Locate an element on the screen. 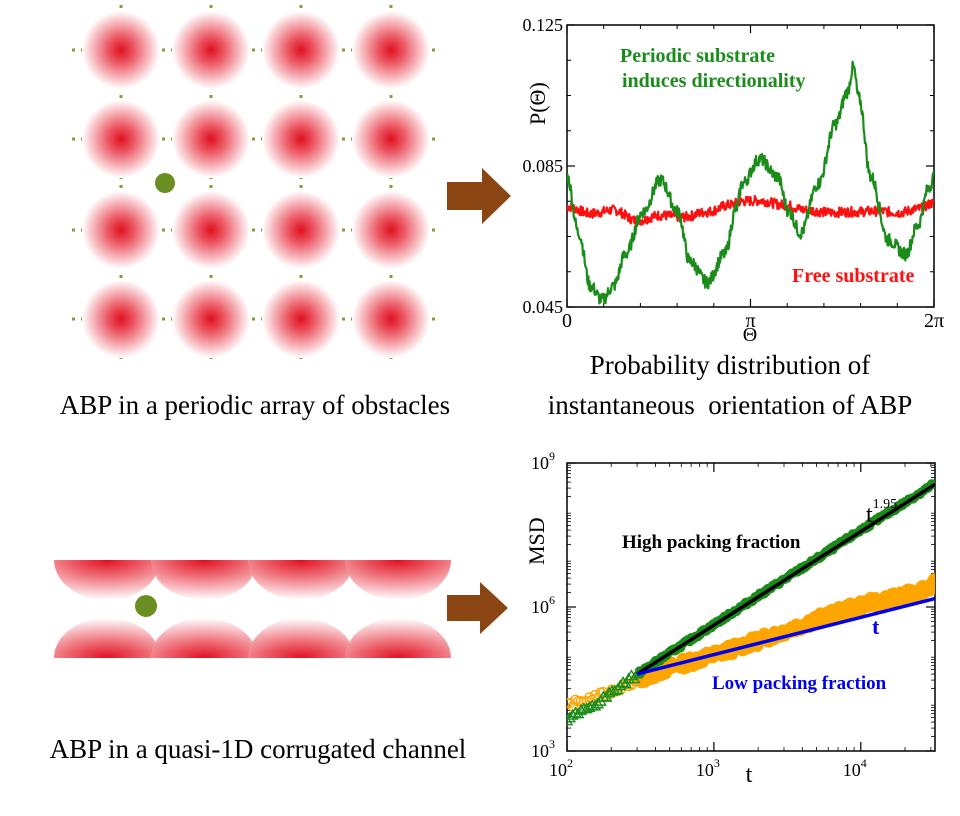 Image resolution: width=960 pixels, height=816 pixels. annotation-t-fit: t is located at coordinates (876, 626).